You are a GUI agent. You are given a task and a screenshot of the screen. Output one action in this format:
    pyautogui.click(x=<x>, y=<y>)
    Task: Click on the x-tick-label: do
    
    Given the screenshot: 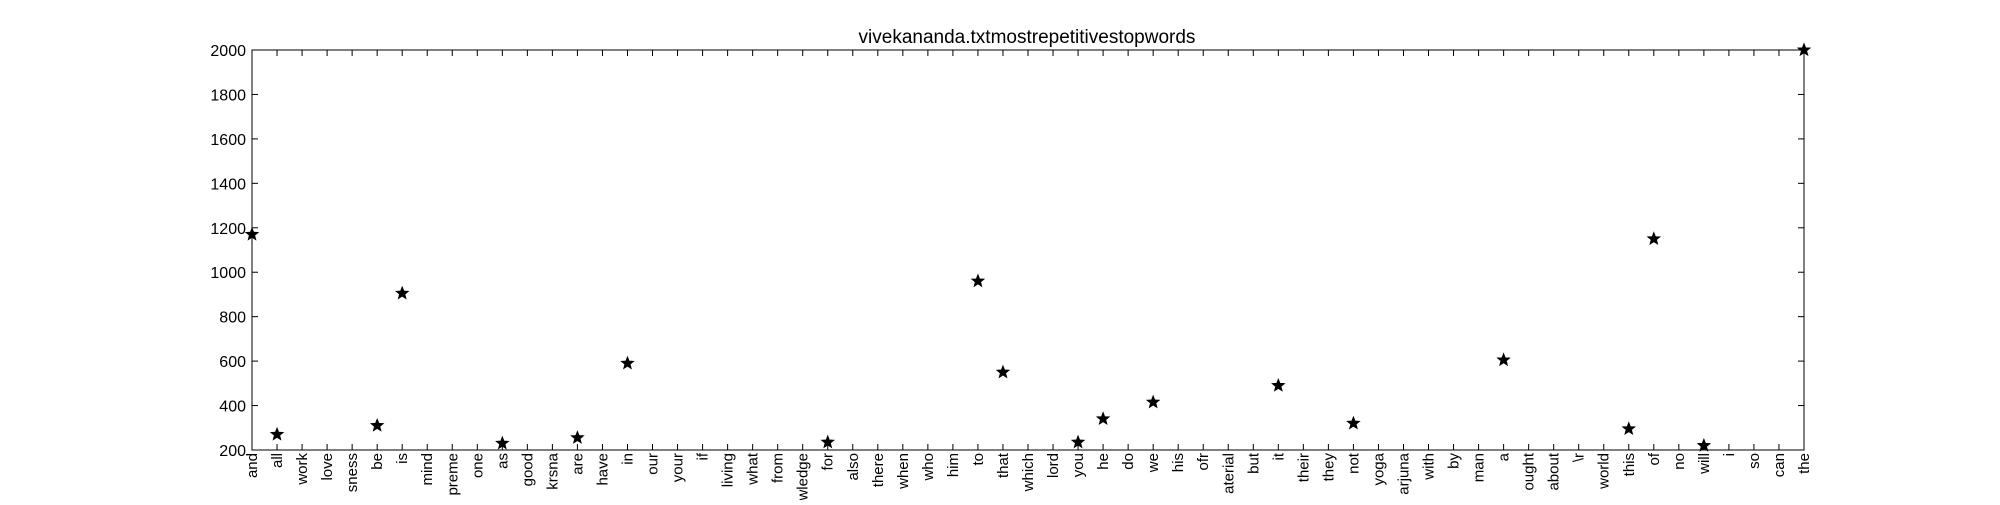 What is the action you would take?
    pyautogui.click(x=1128, y=461)
    